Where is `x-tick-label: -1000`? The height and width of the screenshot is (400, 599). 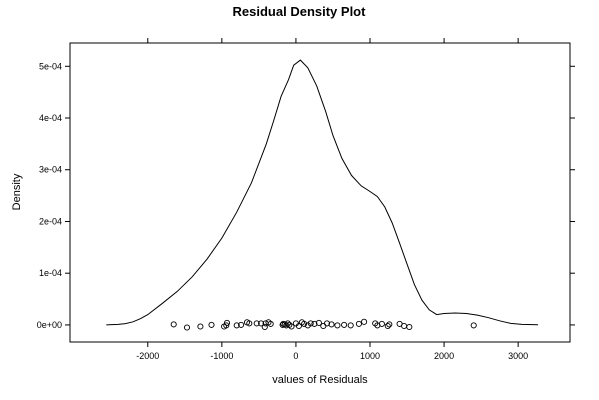 x-tick-label: -1000 is located at coordinates (221, 356).